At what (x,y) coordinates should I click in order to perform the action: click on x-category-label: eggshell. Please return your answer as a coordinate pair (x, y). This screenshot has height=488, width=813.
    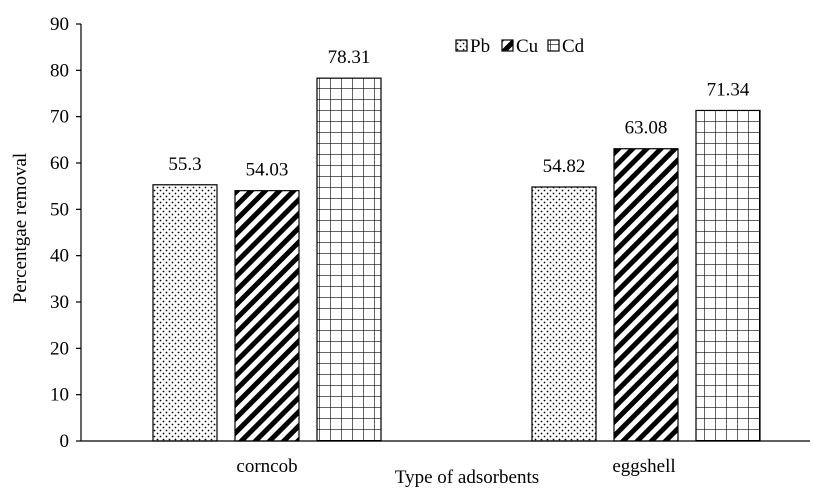
    Looking at the image, I should click on (643, 466).